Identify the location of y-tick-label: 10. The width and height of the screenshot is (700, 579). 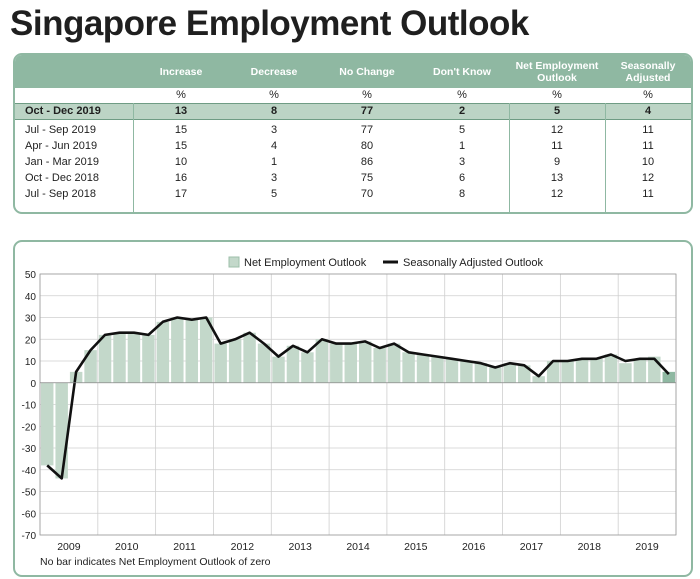
(31, 362).